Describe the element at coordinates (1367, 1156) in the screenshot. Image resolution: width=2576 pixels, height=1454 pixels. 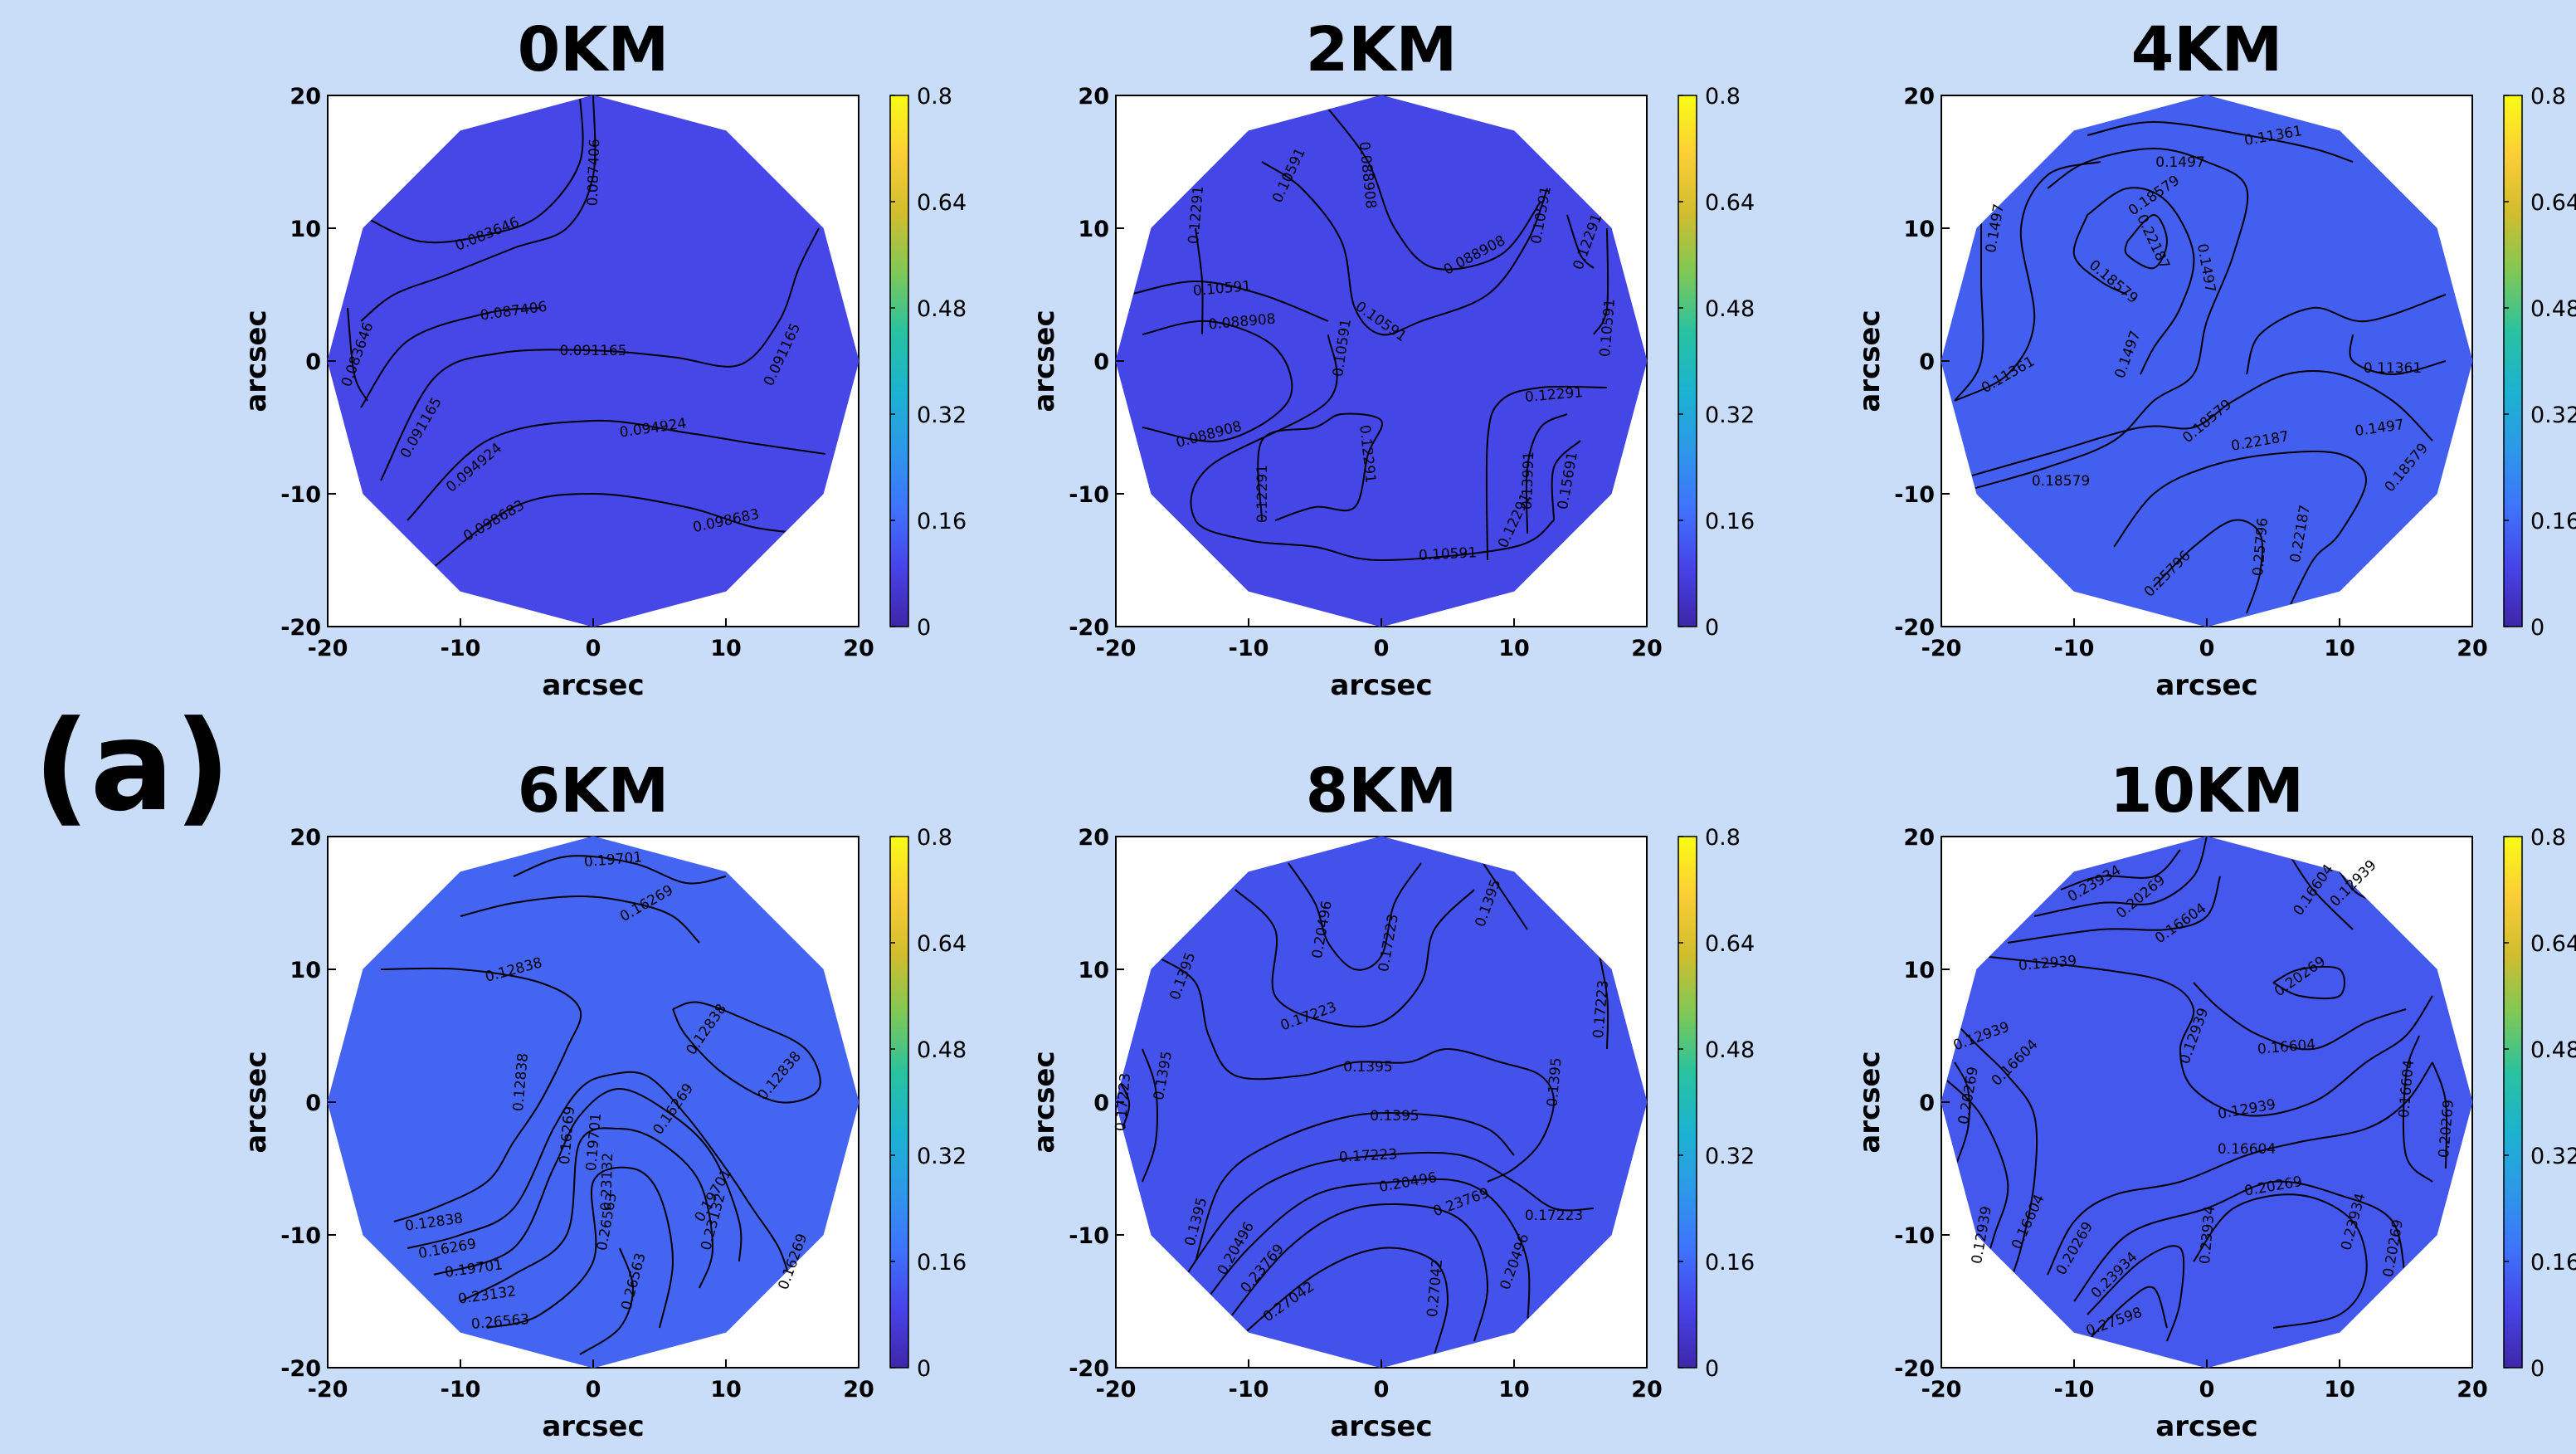
I see `contour-label: 0.17223` at that location.